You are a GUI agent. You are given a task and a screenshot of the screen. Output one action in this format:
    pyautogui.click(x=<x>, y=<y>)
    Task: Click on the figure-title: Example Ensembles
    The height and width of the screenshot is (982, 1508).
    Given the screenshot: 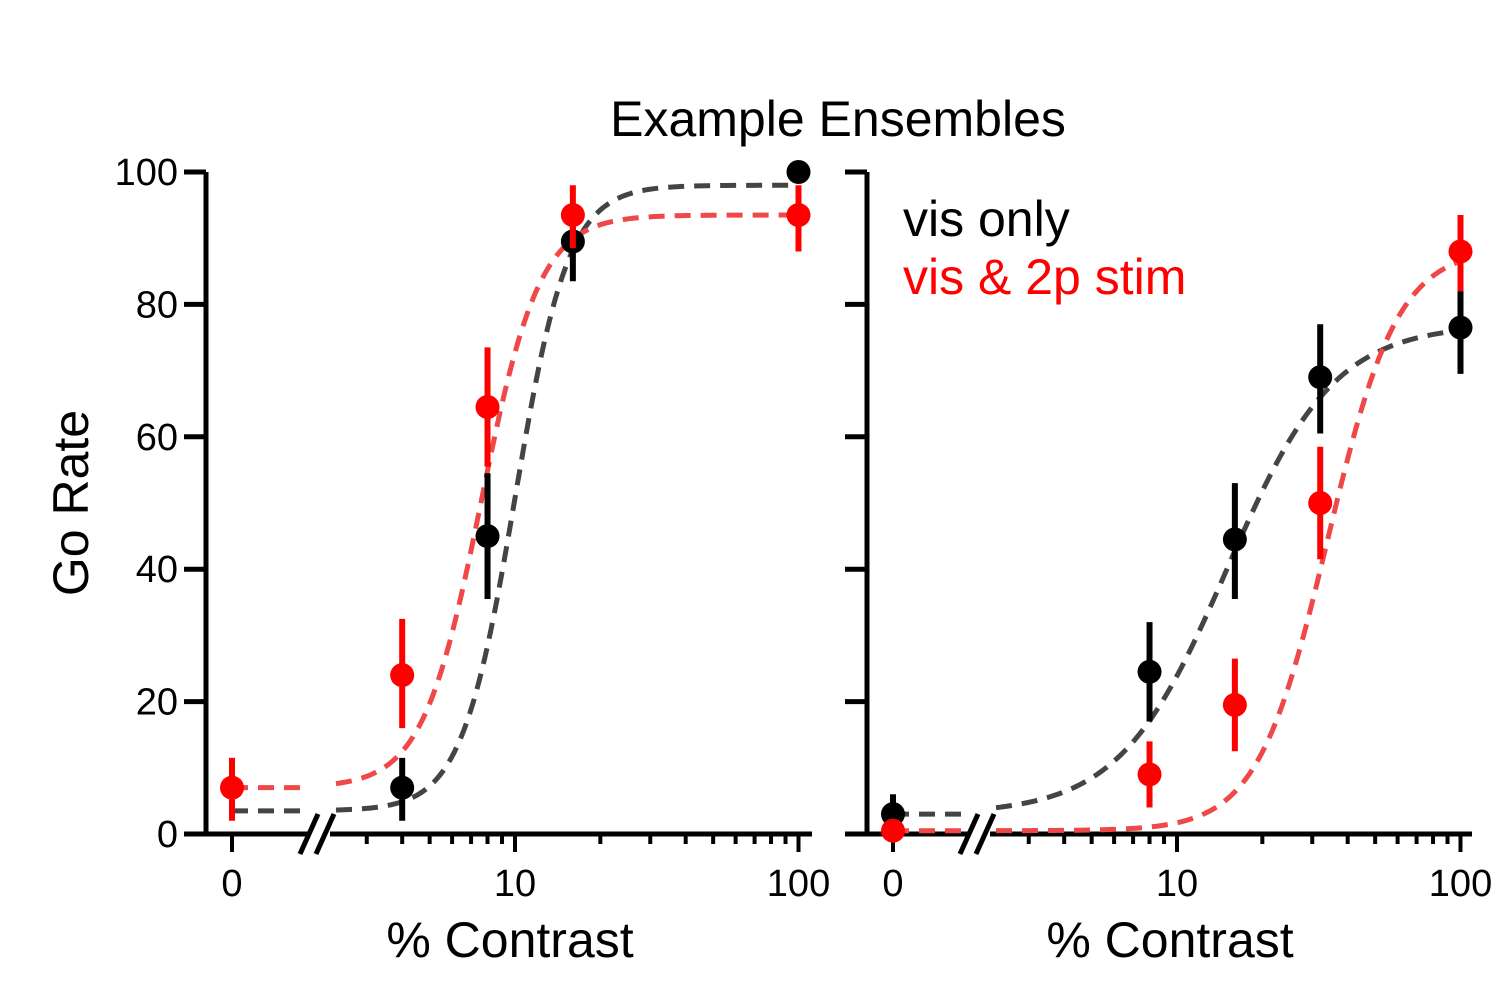 What is the action you would take?
    pyautogui.click(x=838, y=119)
    